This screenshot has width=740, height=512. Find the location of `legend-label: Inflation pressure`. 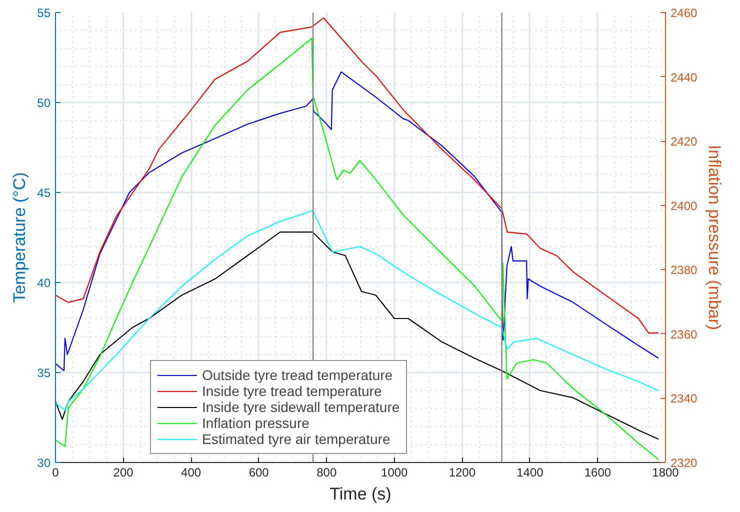

legend-label: Inflation pressure is located at coordinates (256, 423).